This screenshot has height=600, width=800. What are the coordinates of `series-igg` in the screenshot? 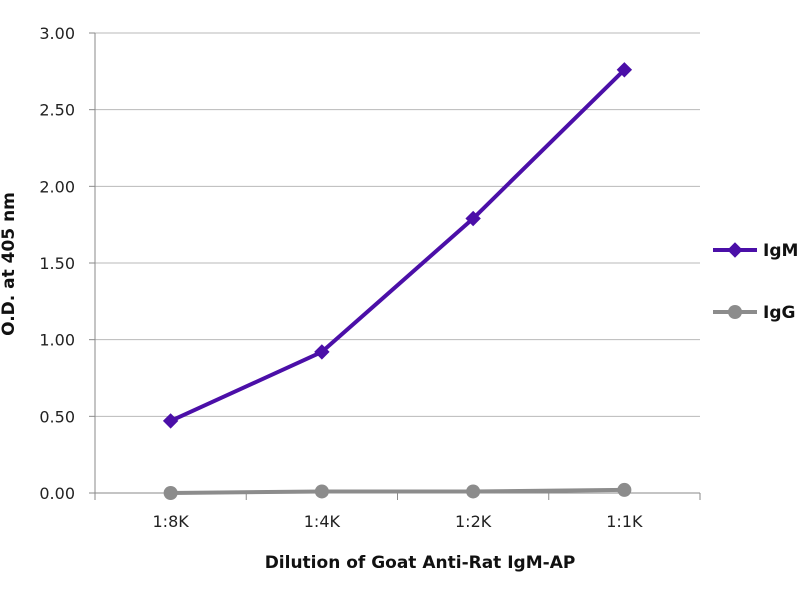 It's located at (397, 491).